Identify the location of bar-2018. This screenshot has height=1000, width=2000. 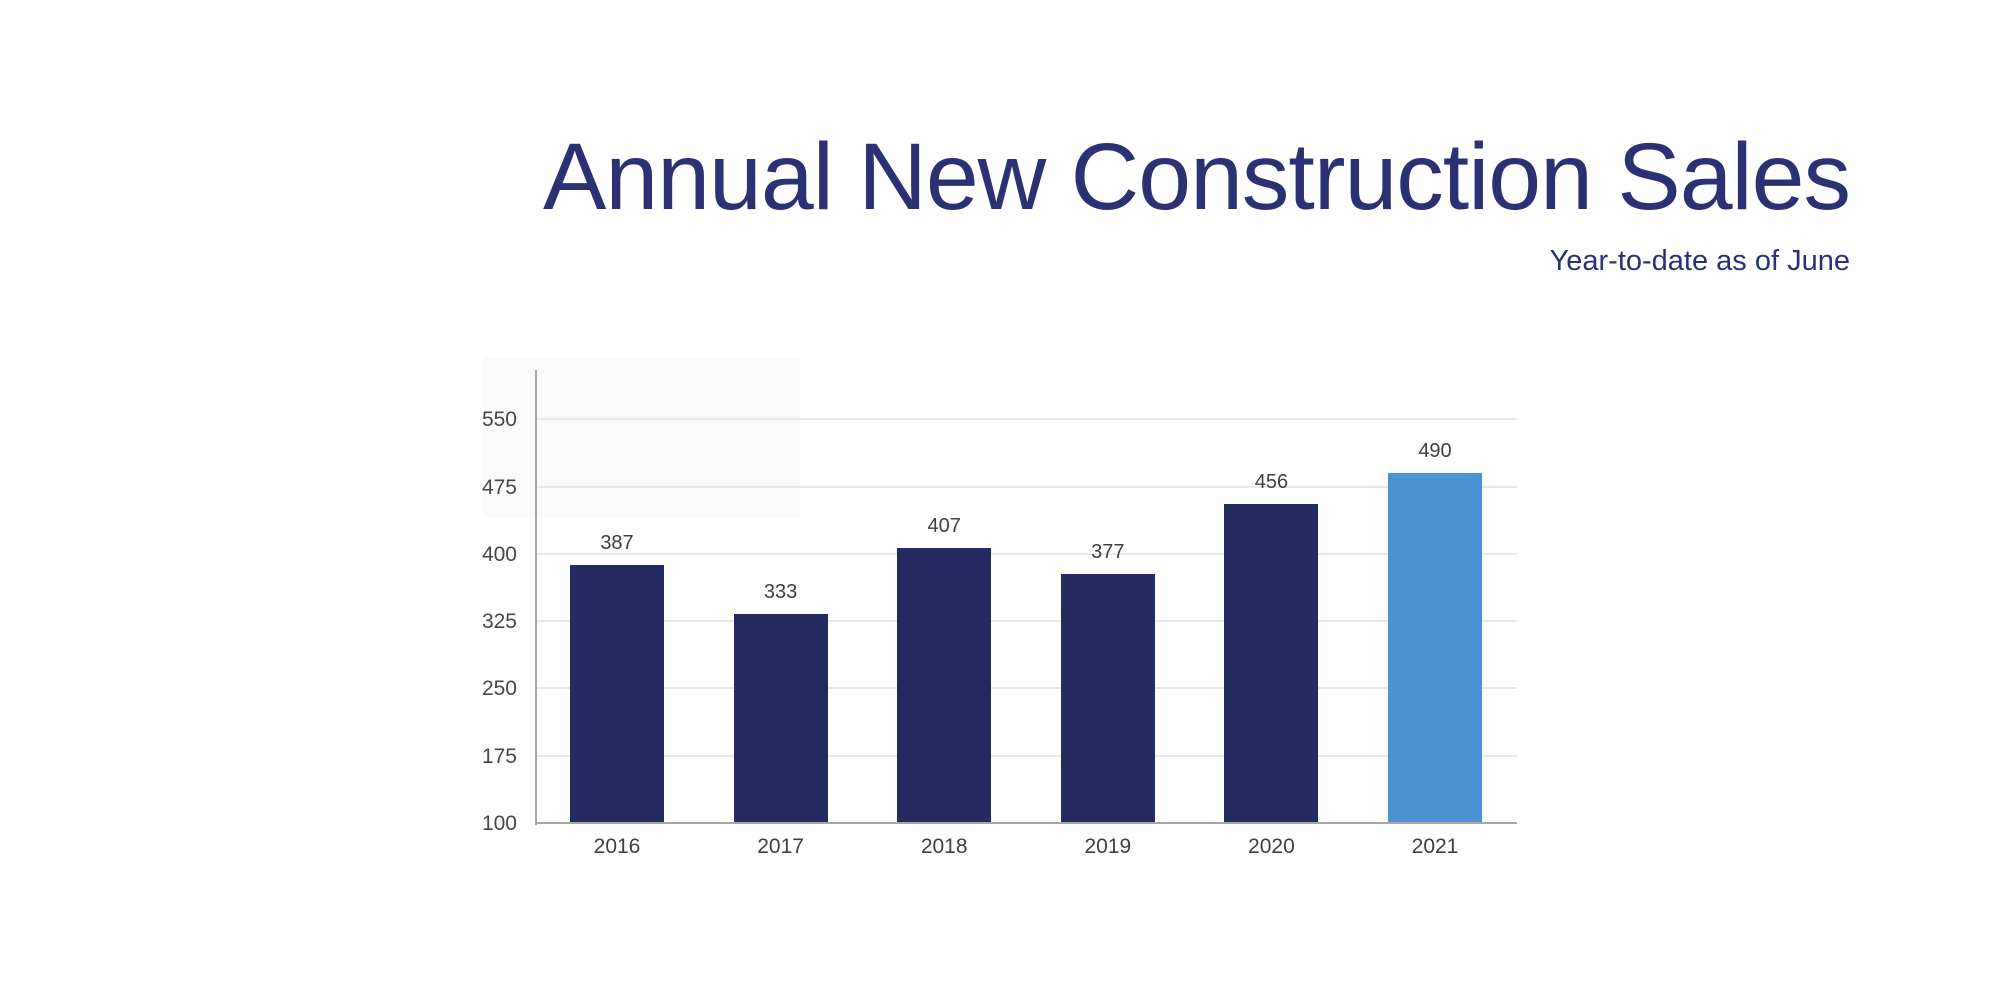
(944, 685).